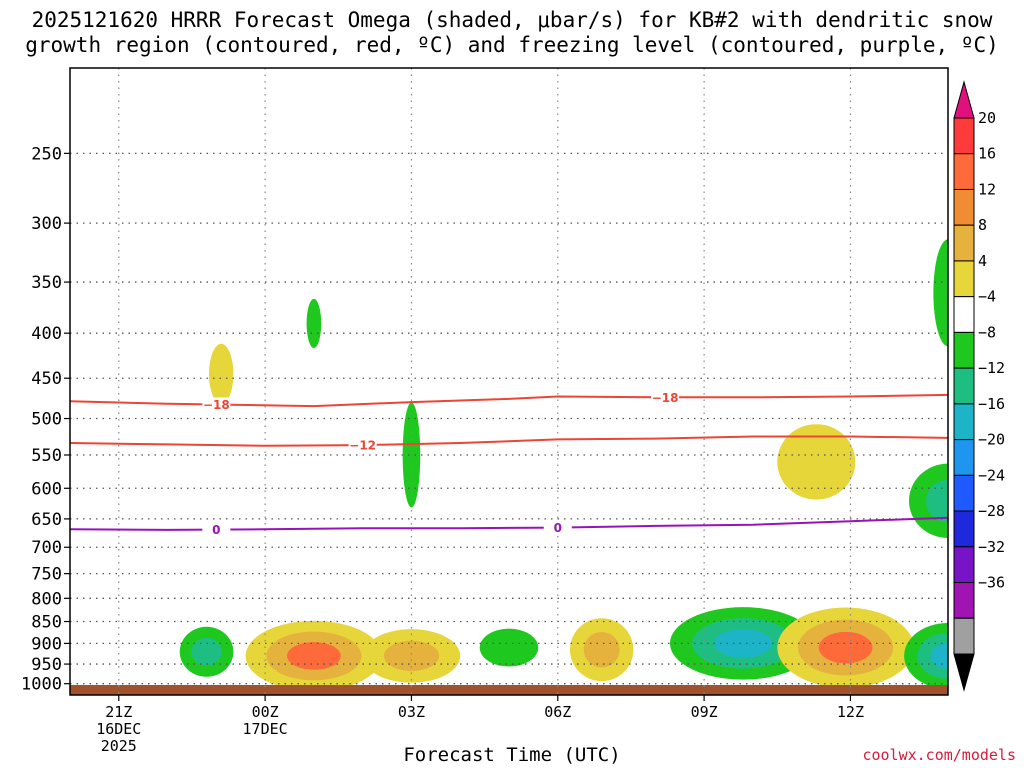 This screenshot has width=1024, height=768. Describe the element at coordinates (46, 456) in the screenshot. I see `ytick-label-550: 550` at that location.